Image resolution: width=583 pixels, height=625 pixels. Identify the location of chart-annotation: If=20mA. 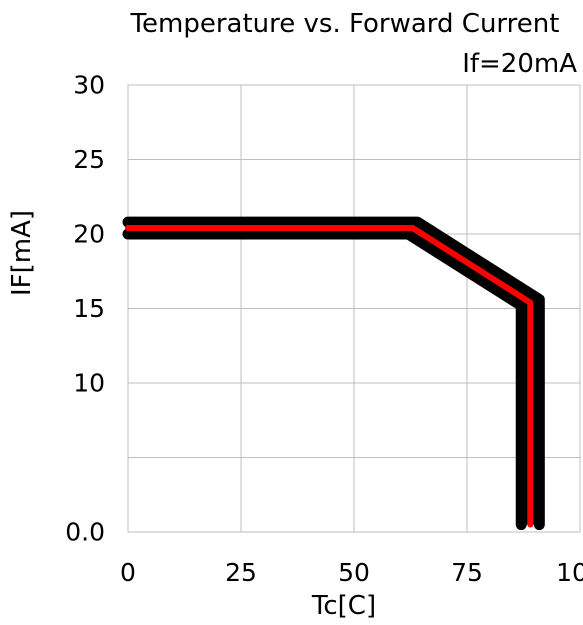
(519, 64).